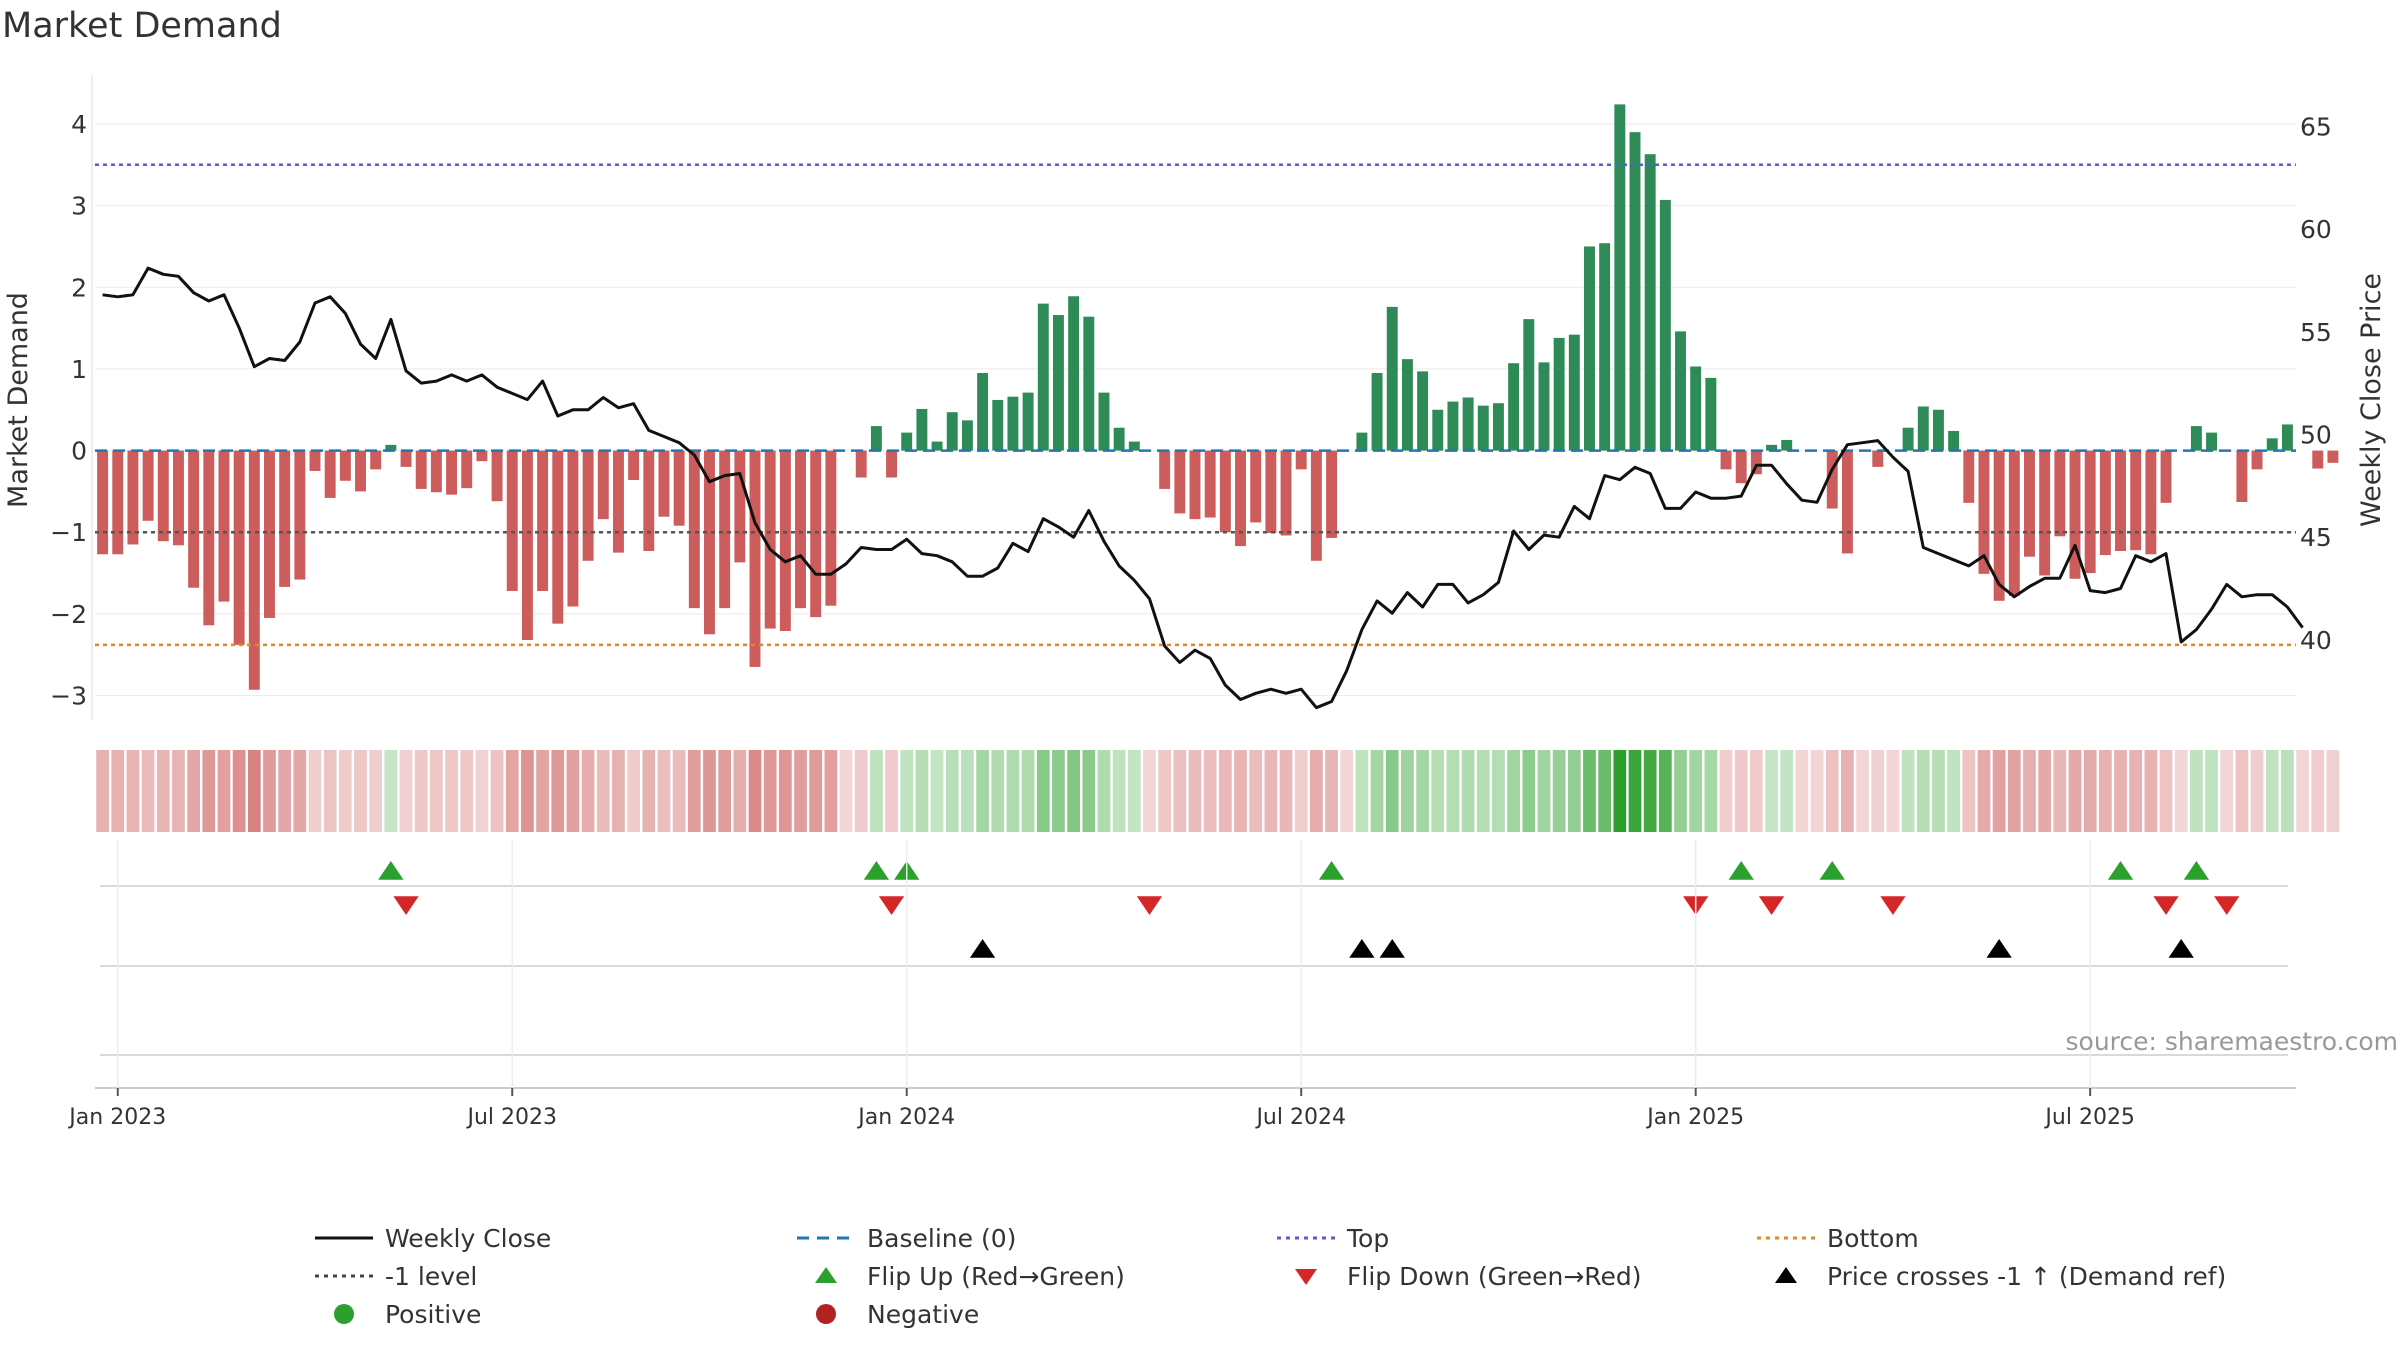 The height and width of the screenshot is (1354, 2400). Describe the element at coordinates (1468, 1276) in the screenshot. I see `legend-item: Flip Down (Green→Red)` at that location.